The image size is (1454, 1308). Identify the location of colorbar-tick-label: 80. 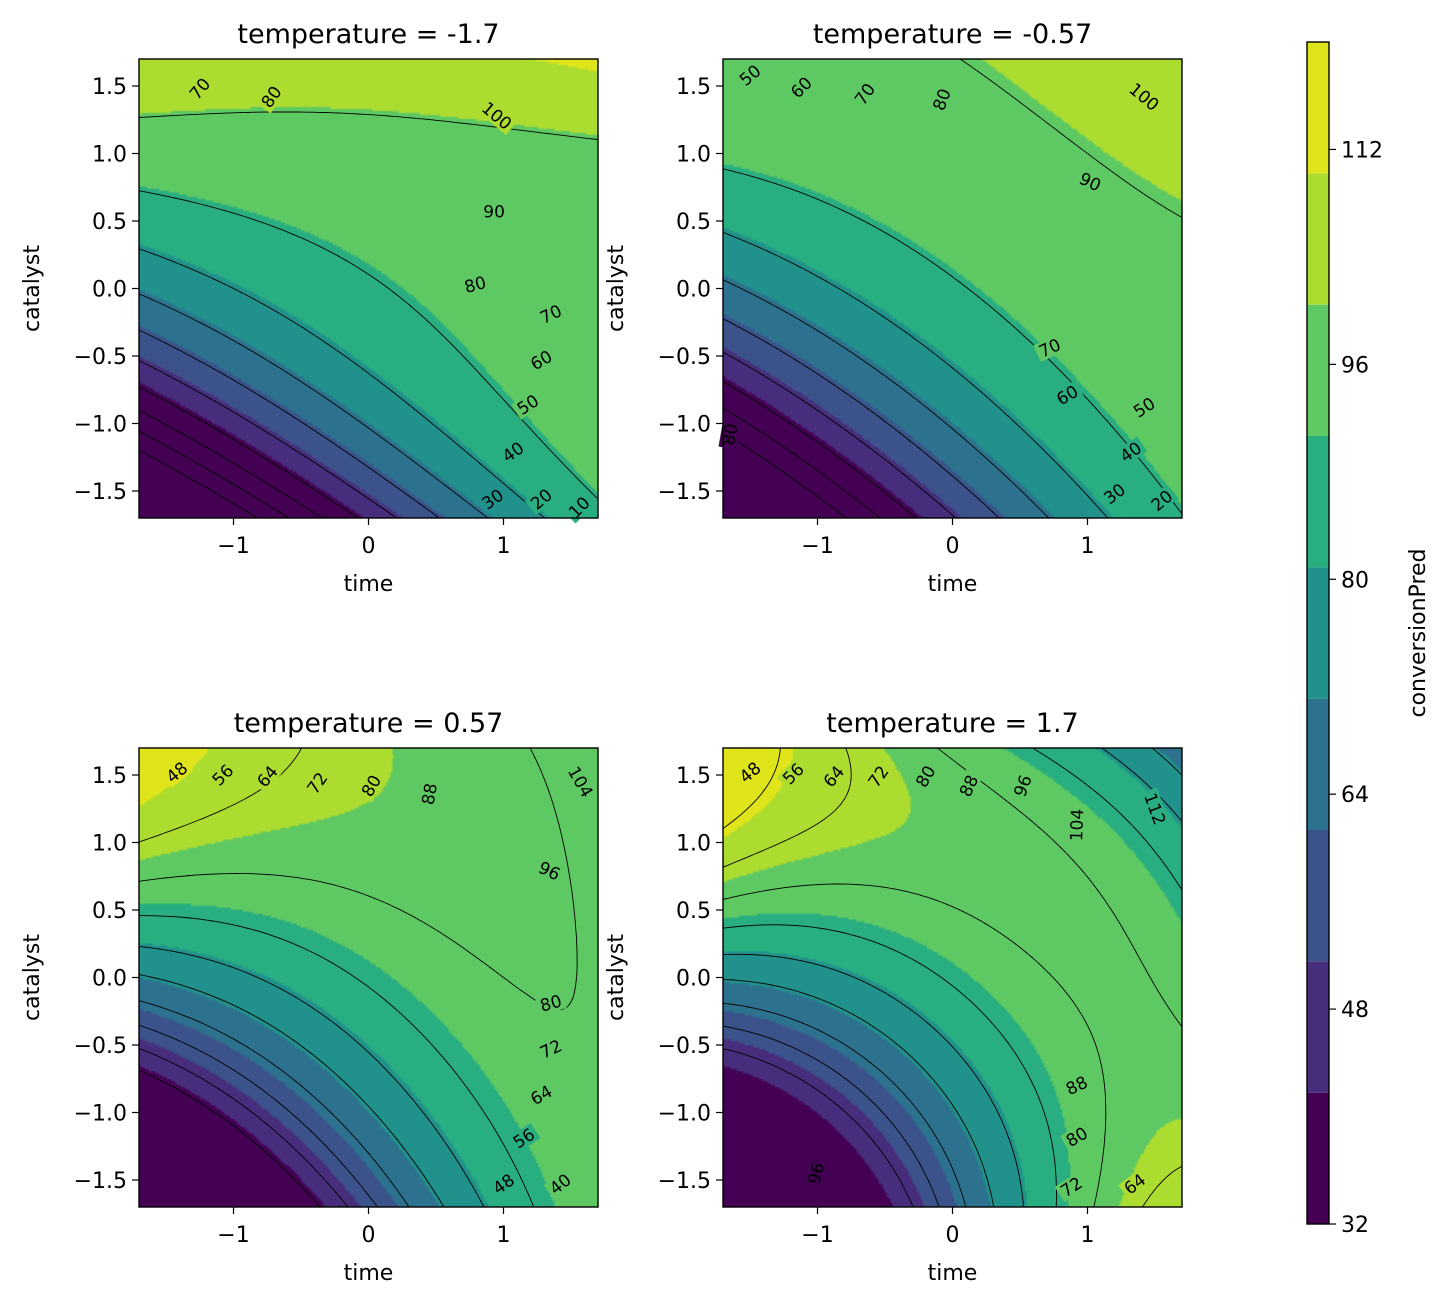
(1355, 580).